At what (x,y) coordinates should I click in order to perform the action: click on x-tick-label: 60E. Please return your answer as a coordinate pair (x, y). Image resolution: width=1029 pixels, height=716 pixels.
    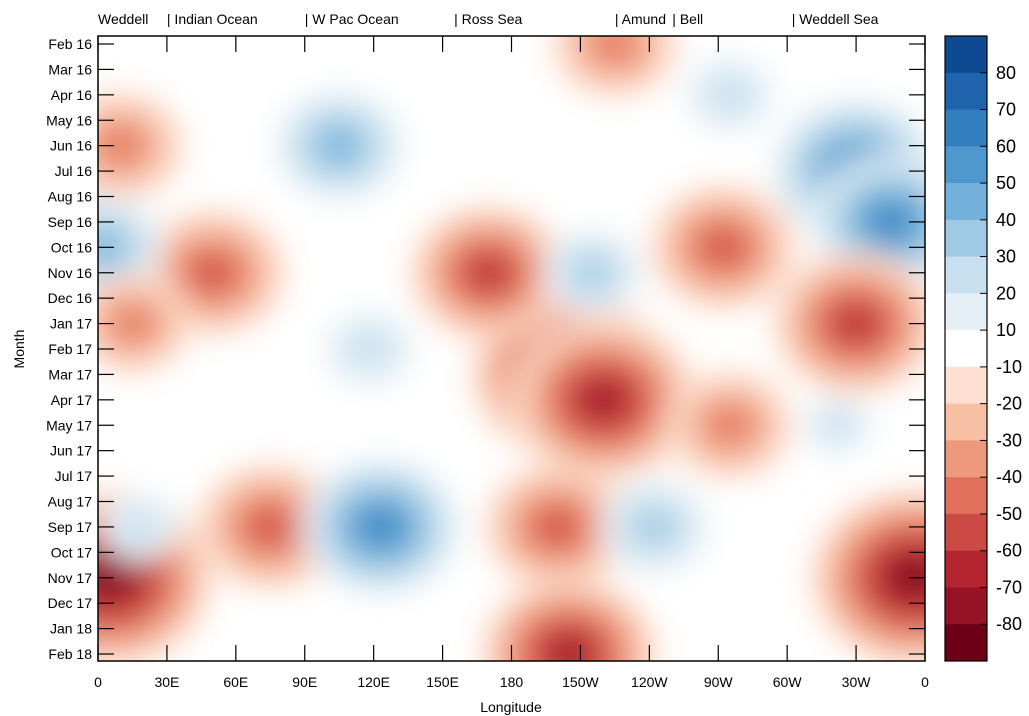
    Looking at the image, I should click on (235, 682).